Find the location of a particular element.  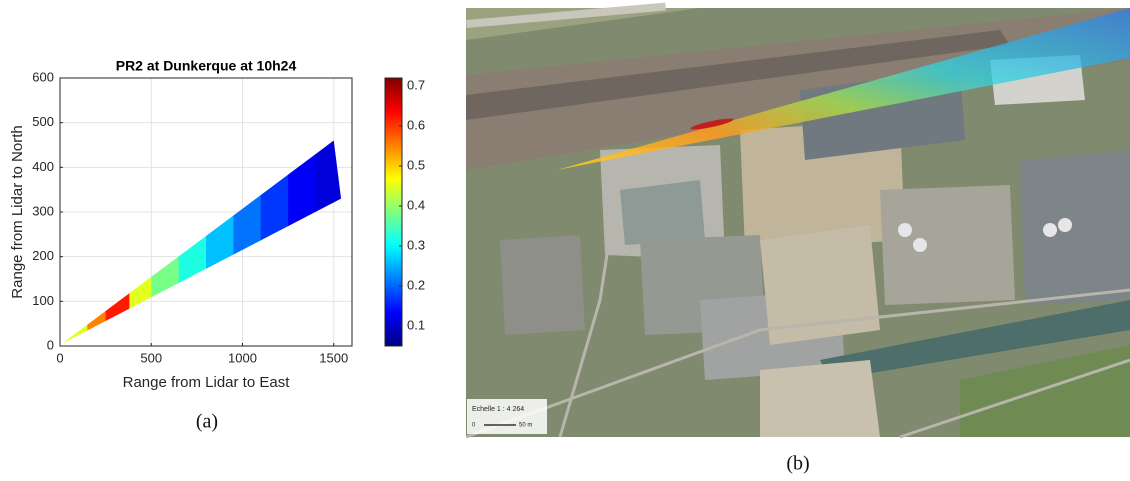

caption-b: (b) is located at coordinates (797, 464).